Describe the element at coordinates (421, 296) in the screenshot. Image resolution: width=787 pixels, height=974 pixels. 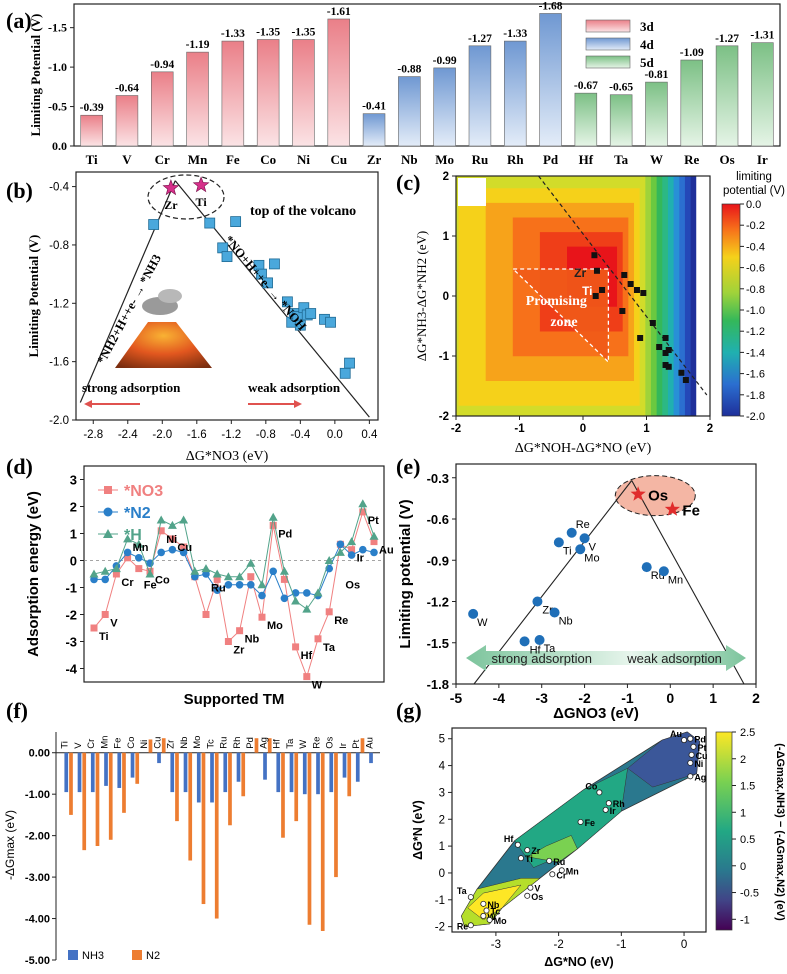
I see `y-axis-label: ΔG*NH3-ΔG*NH2 (eV)` at that location.